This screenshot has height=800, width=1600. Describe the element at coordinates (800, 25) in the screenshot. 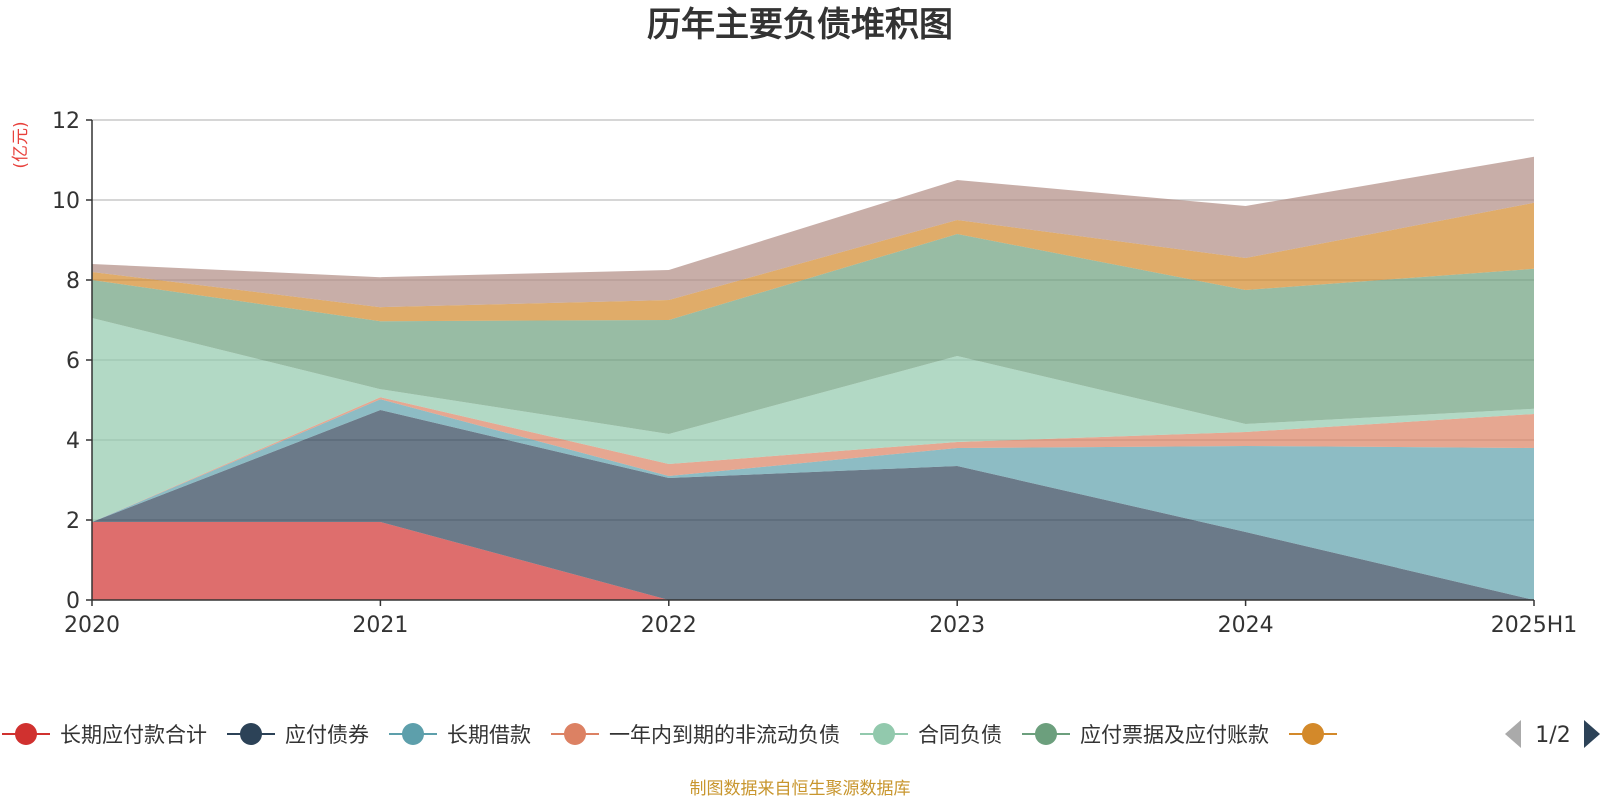

I see `chart-title: 历年主要负债堆积图` at that location.